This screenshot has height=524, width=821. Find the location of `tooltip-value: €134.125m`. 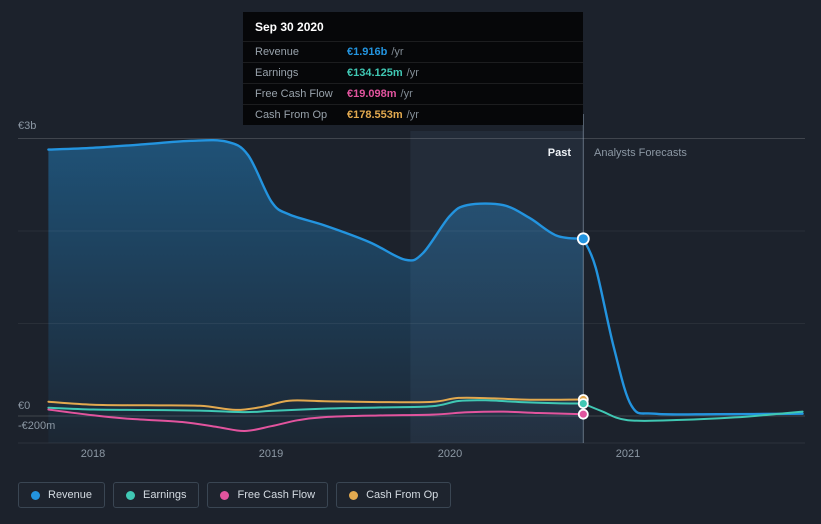

tooltip-value: €134.125m is located at coordinates (375, 73).